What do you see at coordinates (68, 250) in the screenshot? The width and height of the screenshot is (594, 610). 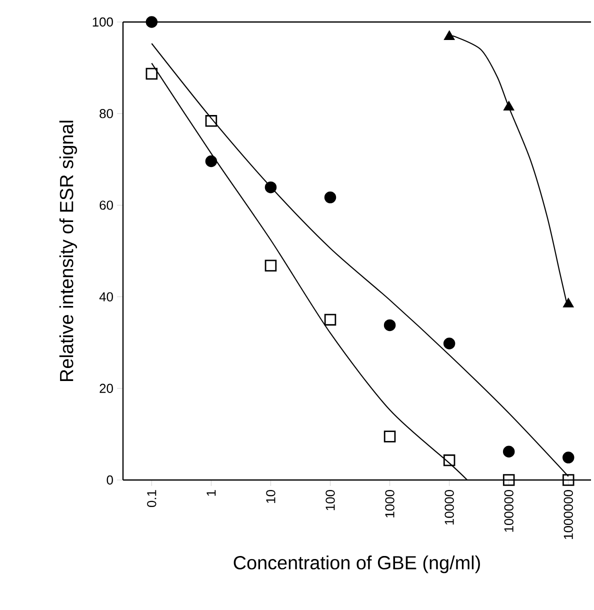 I see `y-axis-title: Relative intensity of ESR signal` at bounding box center [68, 250].